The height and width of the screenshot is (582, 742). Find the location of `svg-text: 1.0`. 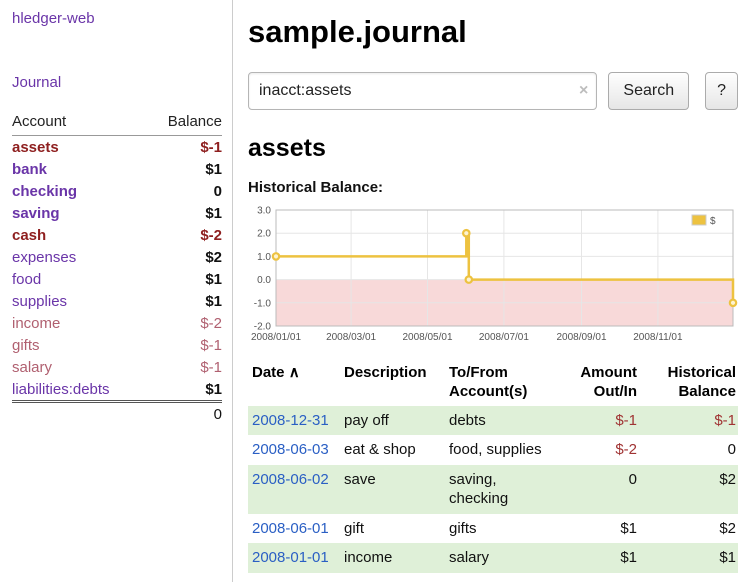

svg-text: 1.0 is located at coordinates (264, 257).